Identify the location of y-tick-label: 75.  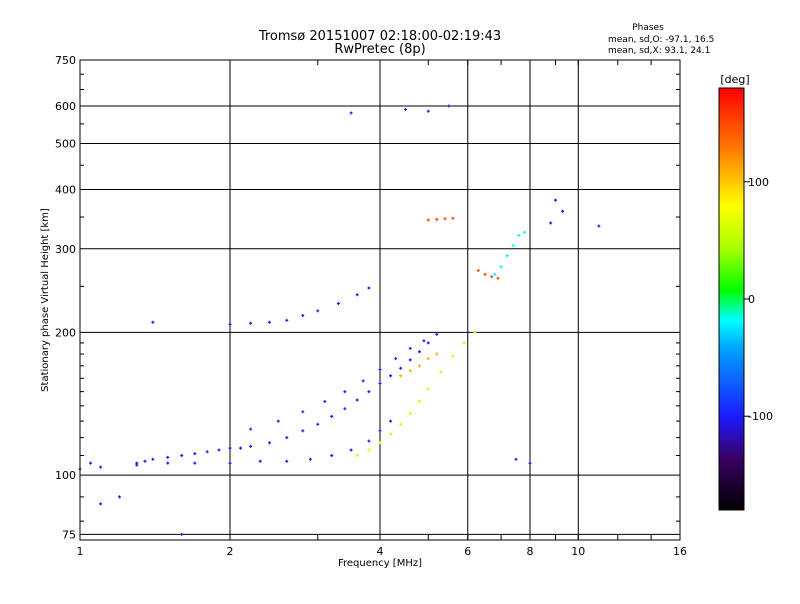
(69, 534).